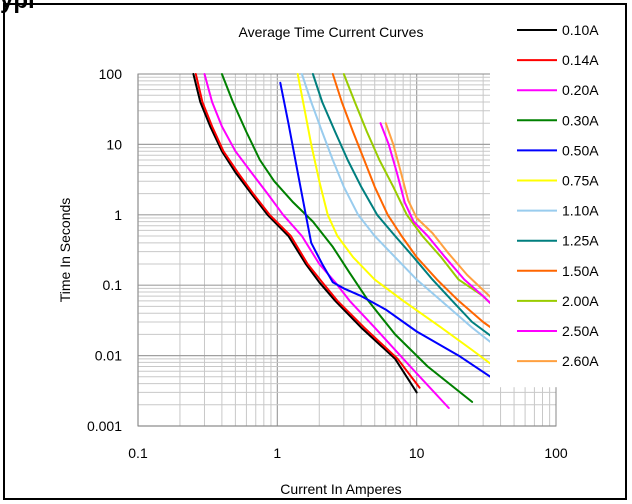 This screenshot has width=632, height=504. What do you see at coordinates (580, 150) in the screenshot?
I see `legend-label: 0.50A` at bounding box center [580, 150].